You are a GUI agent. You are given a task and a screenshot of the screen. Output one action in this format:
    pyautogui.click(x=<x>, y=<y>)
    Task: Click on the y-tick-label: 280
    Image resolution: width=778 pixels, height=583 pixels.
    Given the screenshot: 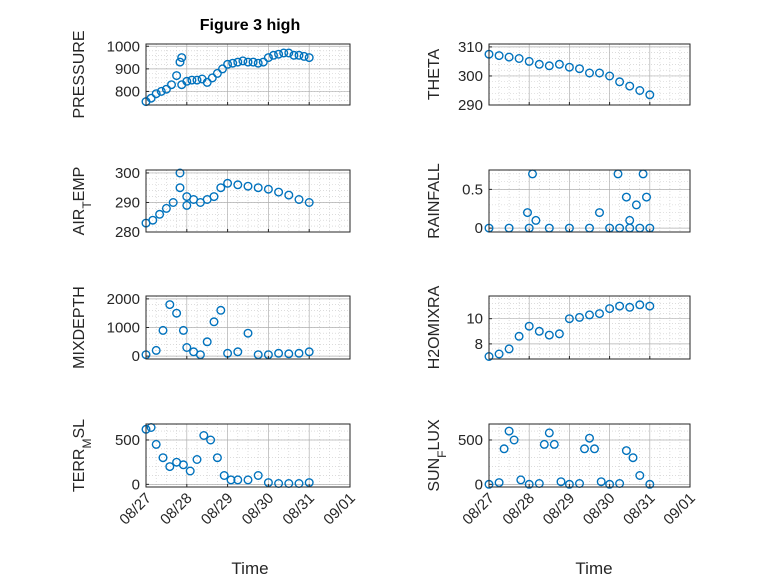 What is the action you would take?
    pyautogui.click(x=127, y=232)
    